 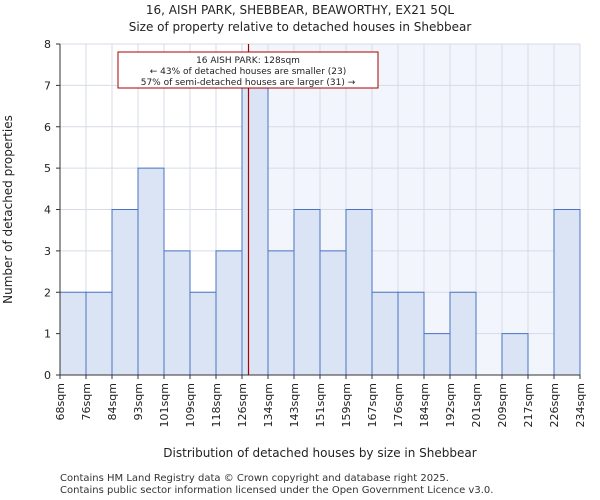 I want to click on y-tick-label: 8, so click(x=47, y=44).